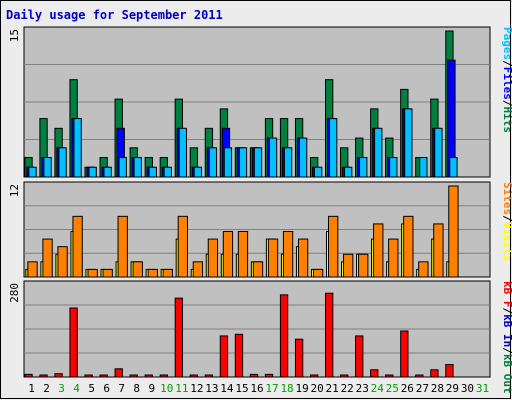  What do you see at coordinates (76, 388) in the screenshot?
I see `x-tick-label: 4` at bounding box center [76, 388].